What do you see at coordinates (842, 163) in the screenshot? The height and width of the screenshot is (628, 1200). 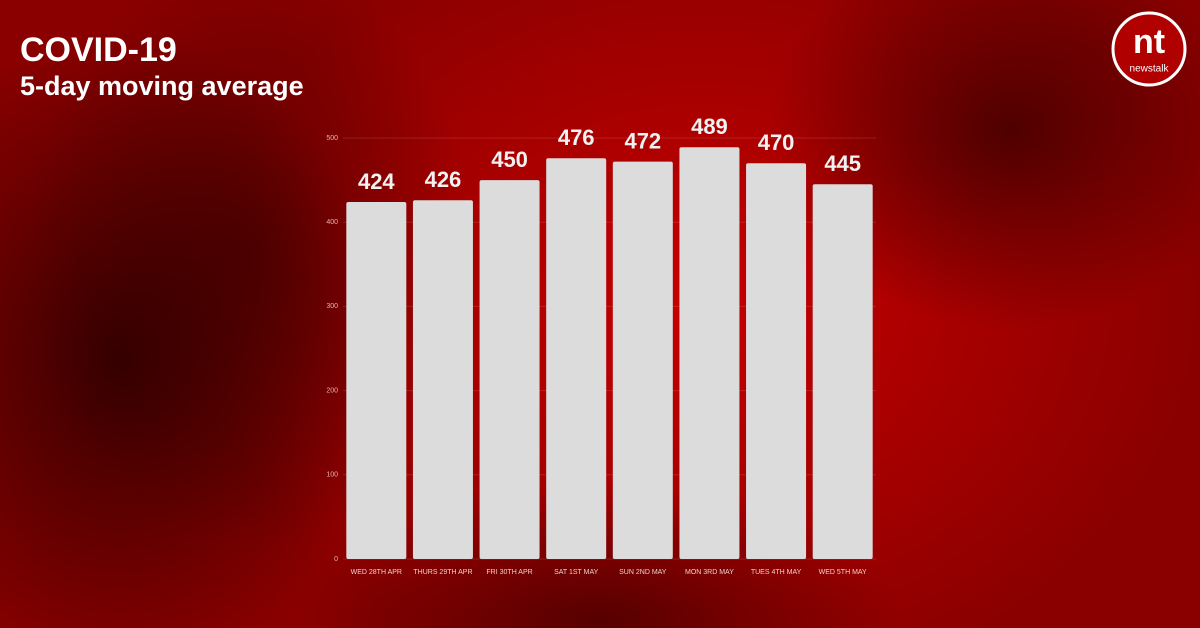 I see `data-label: 445` at bounding box center [842, 163].